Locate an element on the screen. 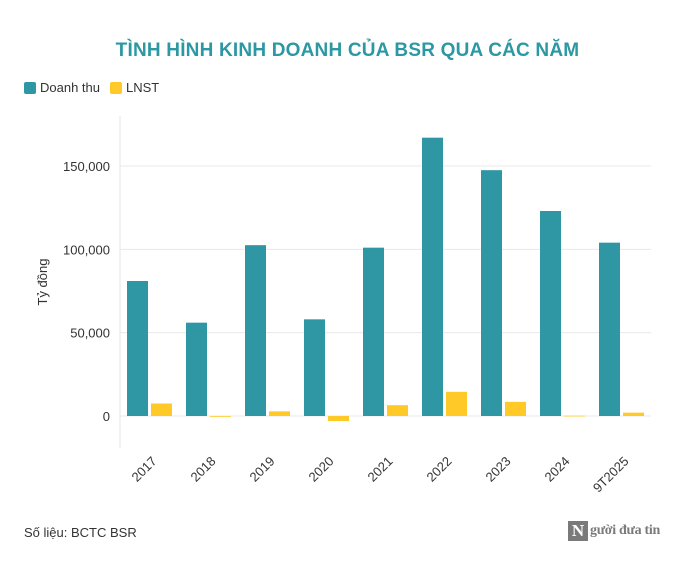 This screenshot has height=563, width=695. source-note: Số liệu: BCTC BSR is located at coordinates (80, 532).